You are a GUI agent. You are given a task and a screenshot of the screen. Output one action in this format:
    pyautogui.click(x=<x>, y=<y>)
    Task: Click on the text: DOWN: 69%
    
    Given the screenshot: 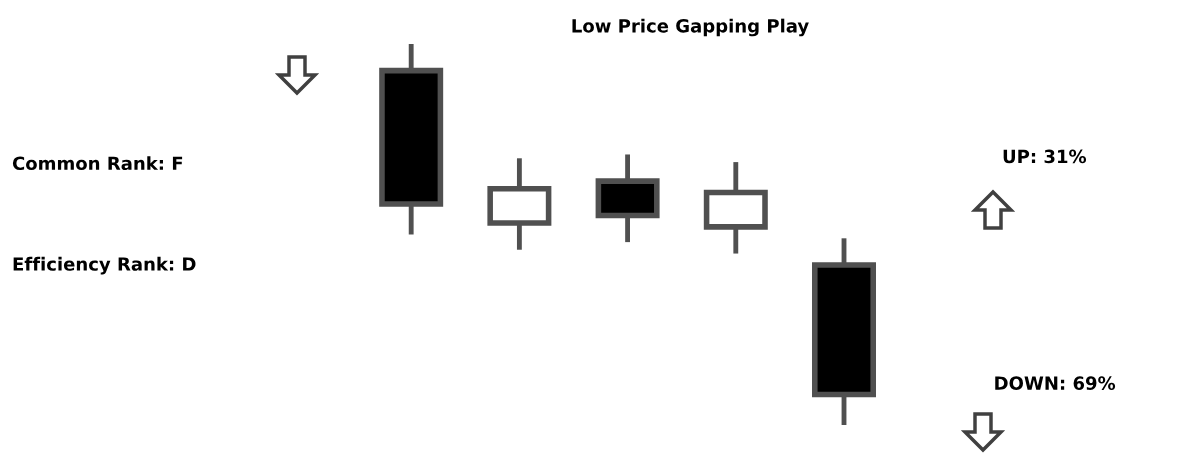 What is the action you would take?
    pyautogui.click(x=1055, y=383)
    